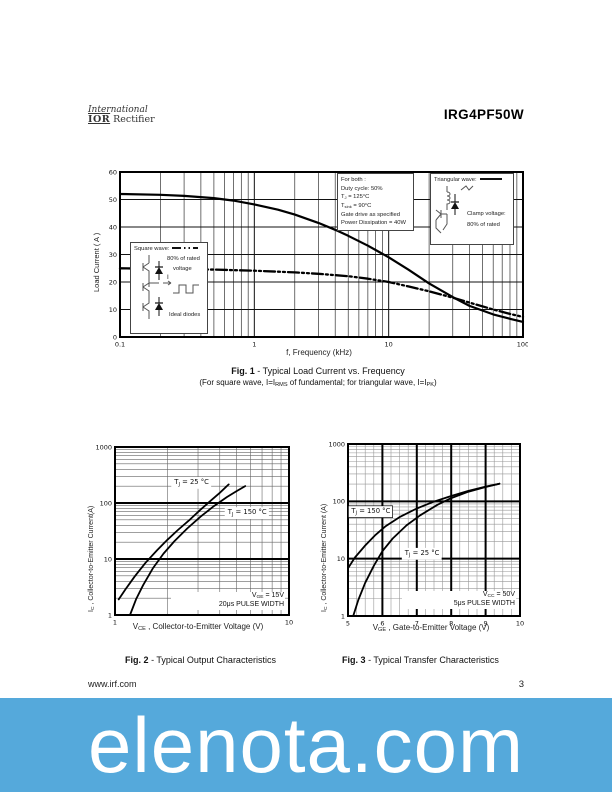 This screenshot has width=612, height=792. I want to click on tick-labels: 1 10 1 10 100 1000, so click(194, 534).